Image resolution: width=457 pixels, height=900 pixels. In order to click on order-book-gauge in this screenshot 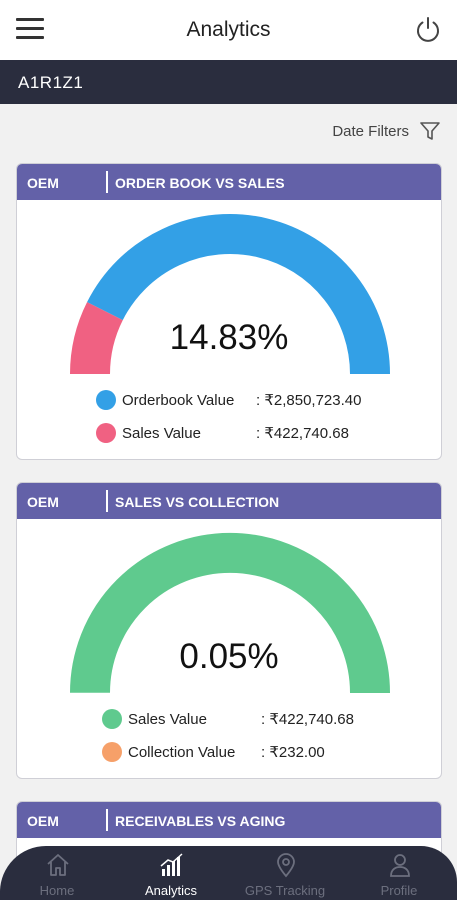, I will do `click(230, 294)`.